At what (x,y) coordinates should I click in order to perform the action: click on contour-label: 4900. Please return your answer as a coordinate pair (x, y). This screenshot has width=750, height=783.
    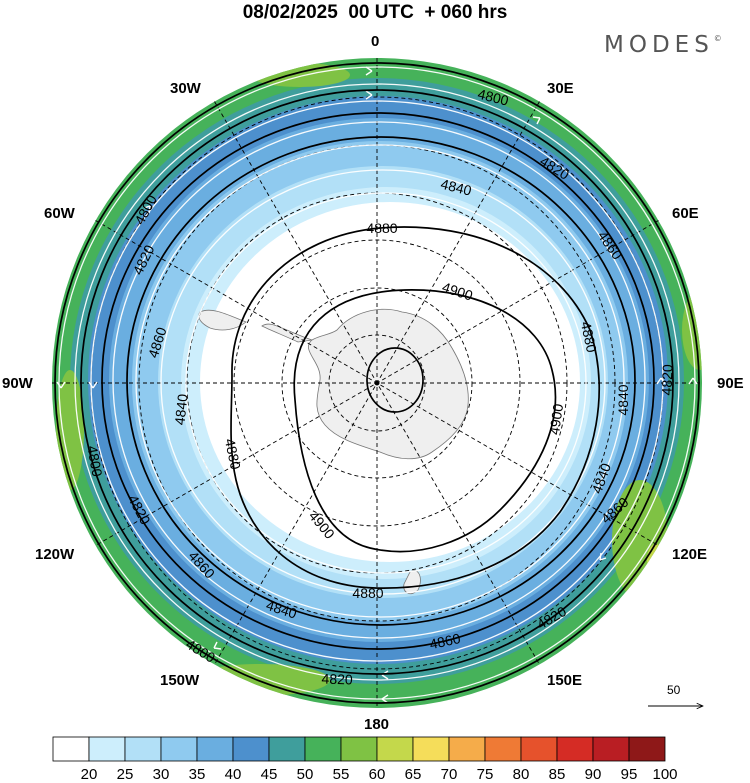
    Looking at the image, I should click on (556, 419).